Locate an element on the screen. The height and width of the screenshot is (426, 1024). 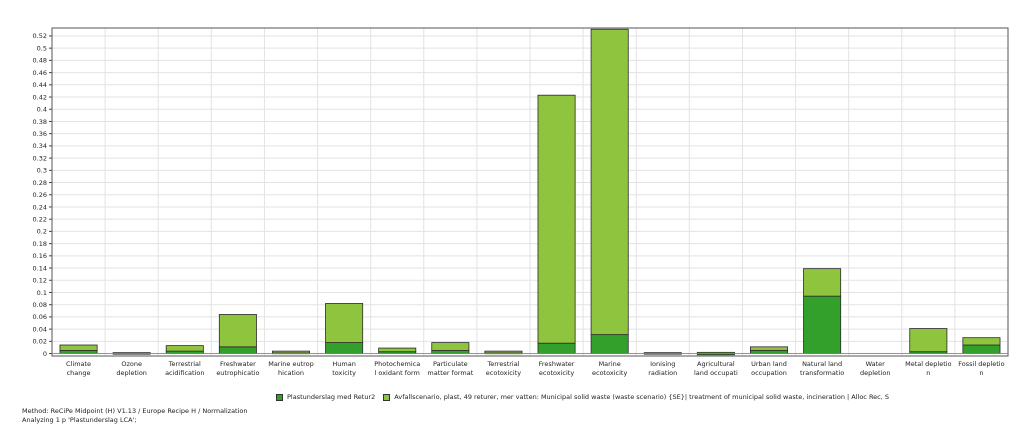
x-category-label: Agricultural is located at coordinates (716, 364).